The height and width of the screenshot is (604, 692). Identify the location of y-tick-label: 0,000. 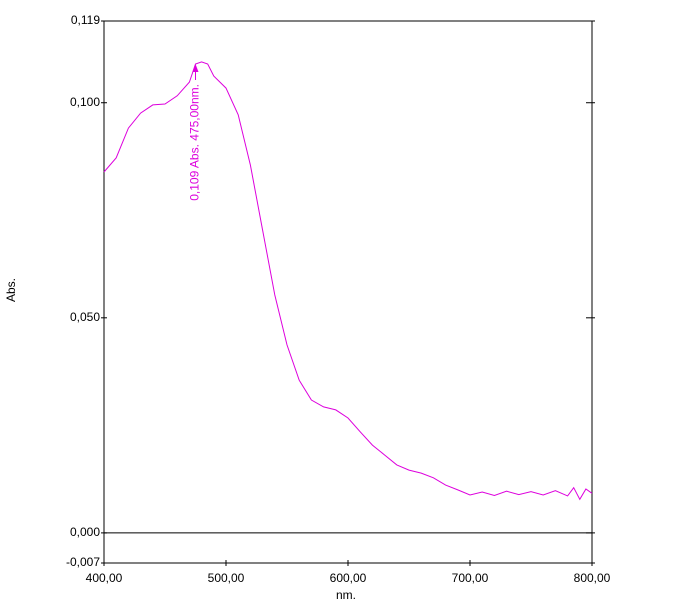
(85, 532).